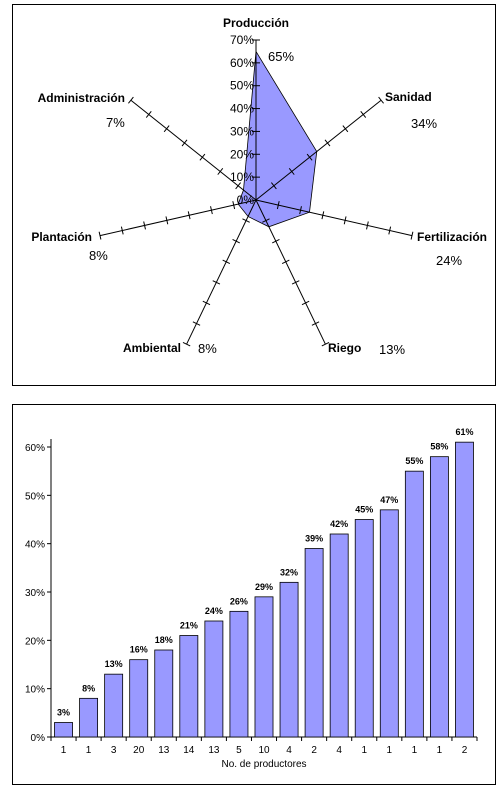 This screenshot has width=501, height=809. I want to click on y-tick-label: 30%, so click(35, 593).